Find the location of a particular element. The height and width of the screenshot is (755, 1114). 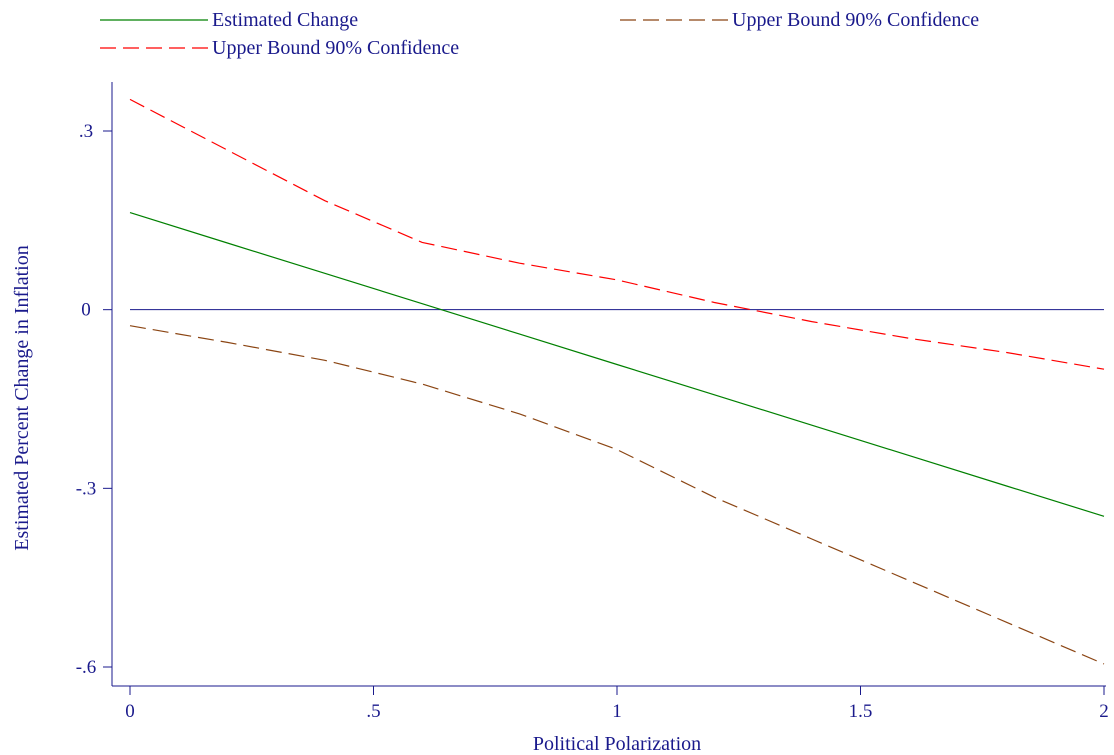

x-tick-label: 2 is located at coordinates (1104, 711).